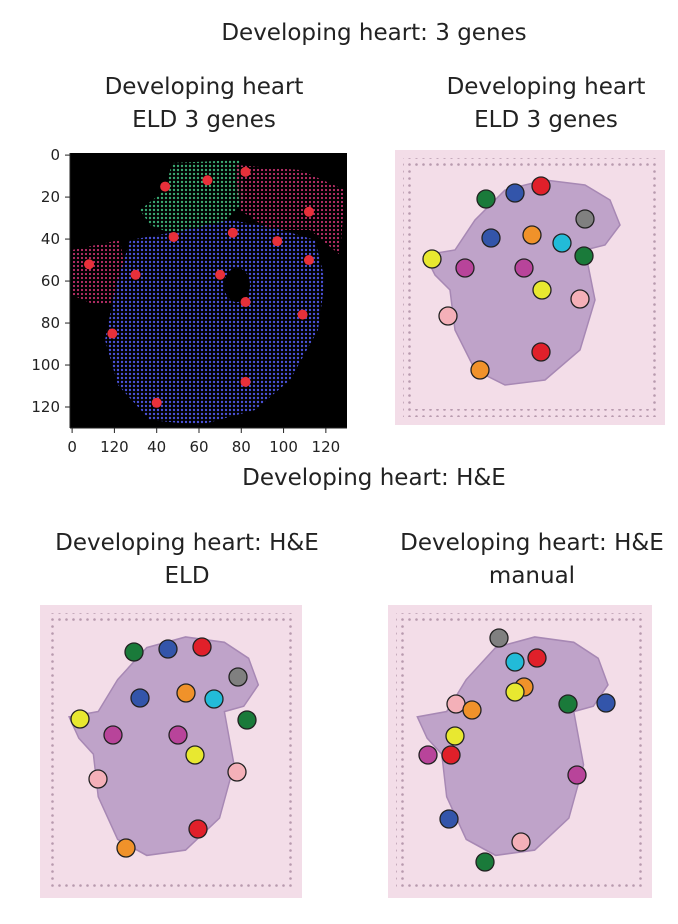 Image resolution: width=678 pixels, height=924 pixels. Describe the element at coordinates (45, 365) in the screenshot. I see `y-tick-label: 100` at that location.